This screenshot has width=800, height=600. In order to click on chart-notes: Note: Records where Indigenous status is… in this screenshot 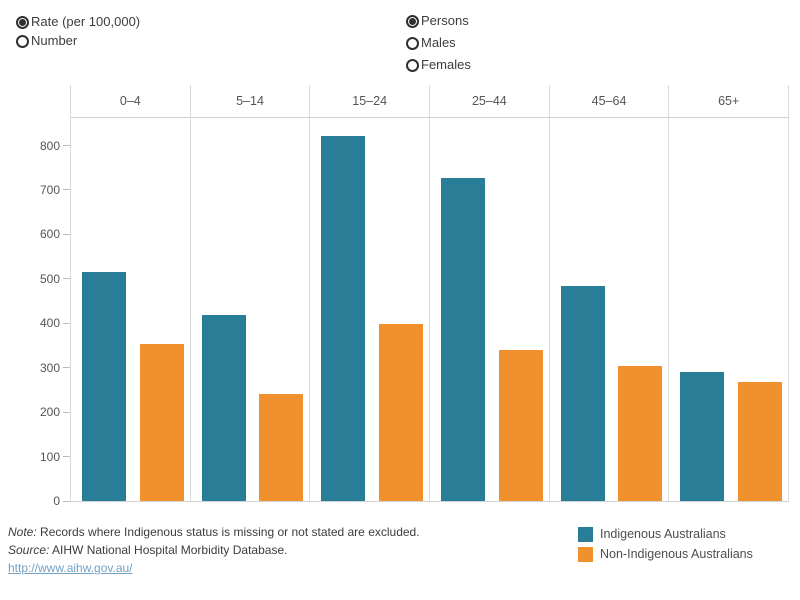, I will do `click(214, 550)`.